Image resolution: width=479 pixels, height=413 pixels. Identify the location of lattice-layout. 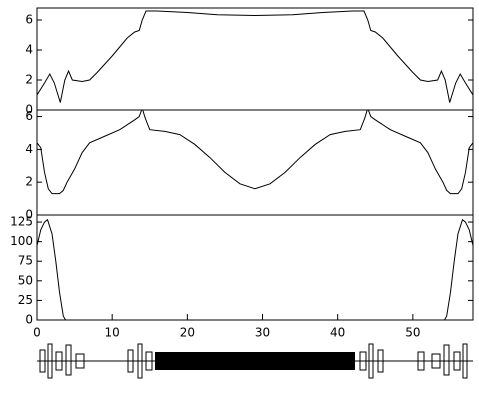
(255, 361).